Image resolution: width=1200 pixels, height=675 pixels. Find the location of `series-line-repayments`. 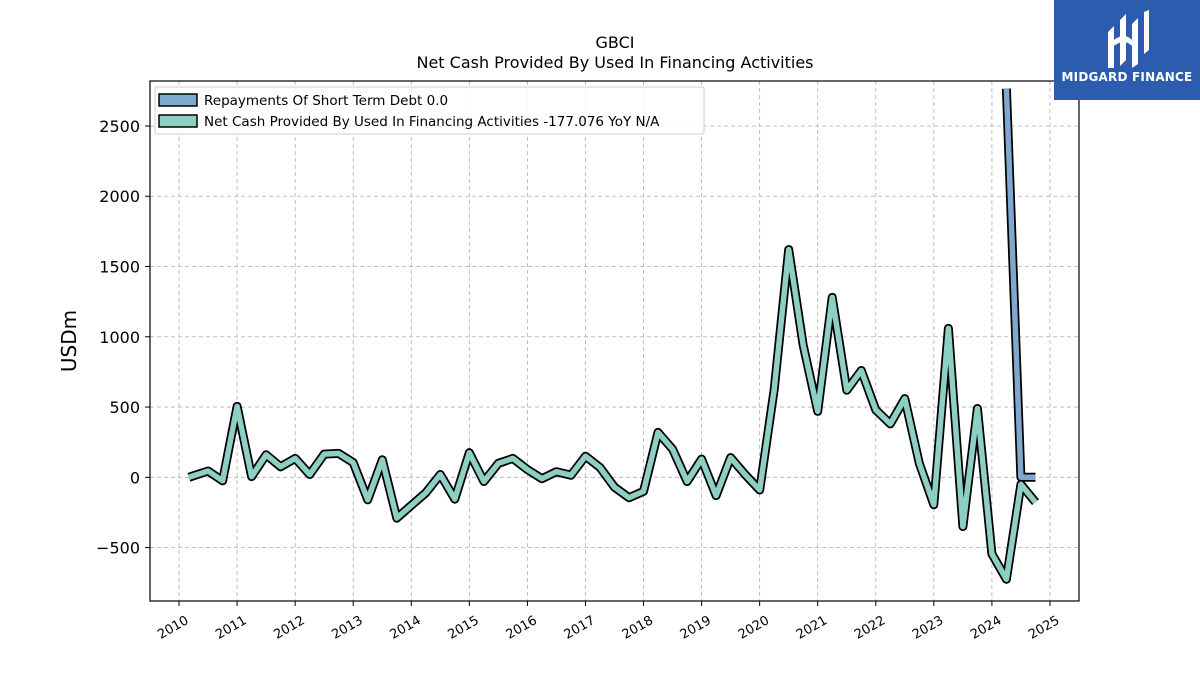

series-line-repayments is located at coordinates (1018, 285).